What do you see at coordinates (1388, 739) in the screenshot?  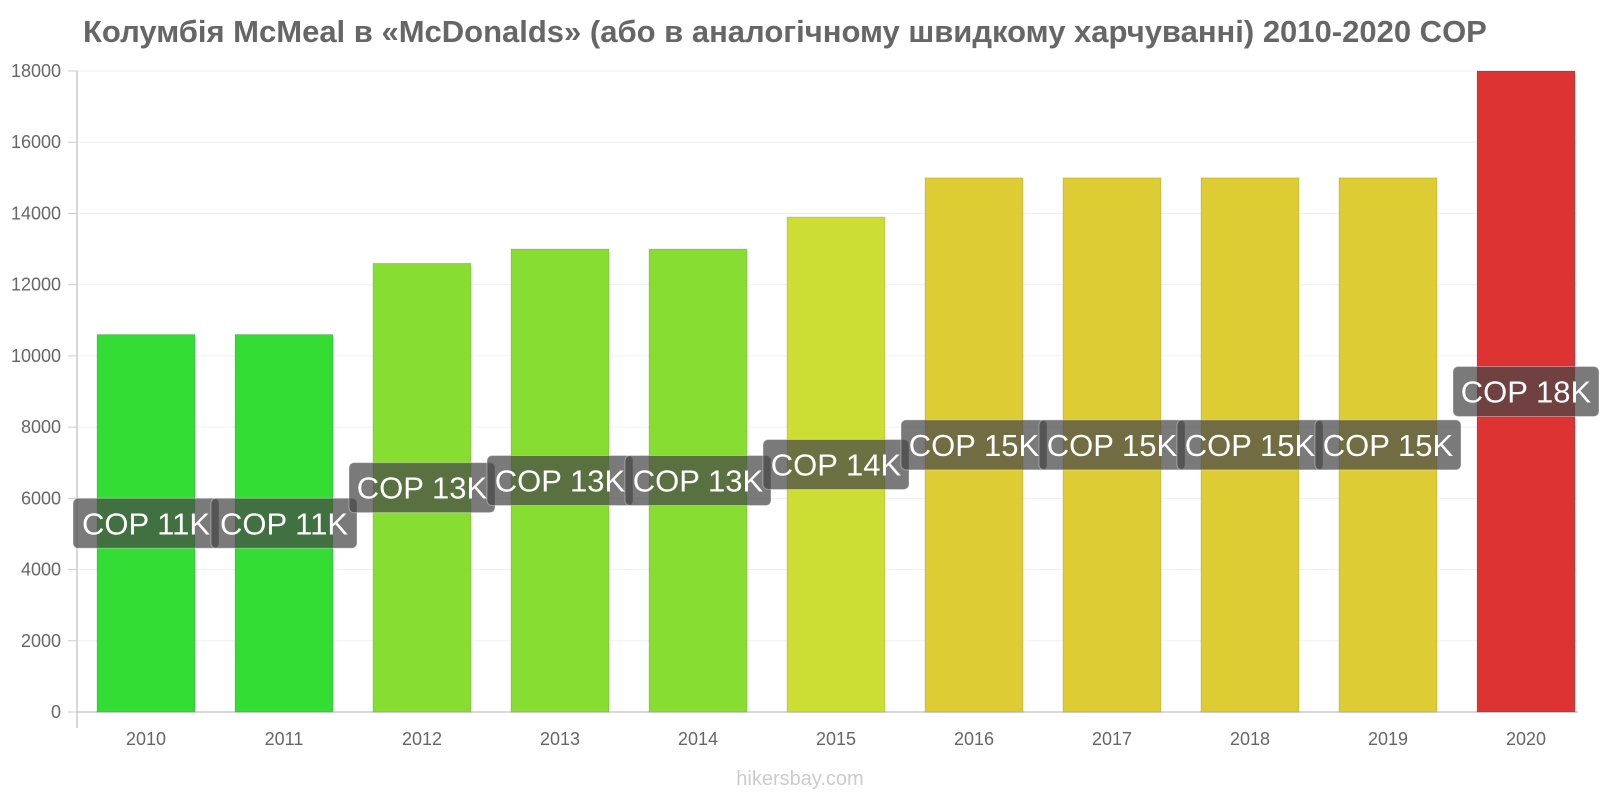 I see `x-tick-label: 2019` at bounding box center [1388, 739].